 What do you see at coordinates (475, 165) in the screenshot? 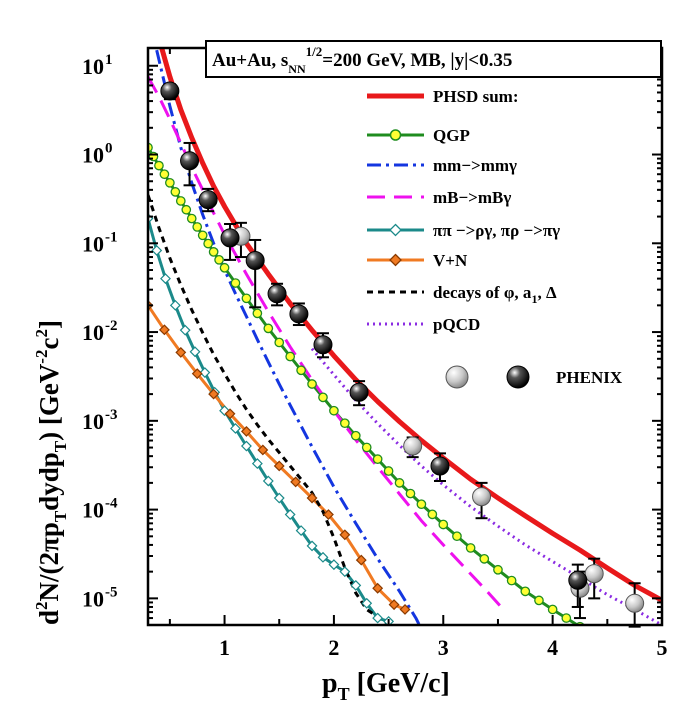
I see `legend-label: mm−>mmγ` at bounding box center [475, 165].